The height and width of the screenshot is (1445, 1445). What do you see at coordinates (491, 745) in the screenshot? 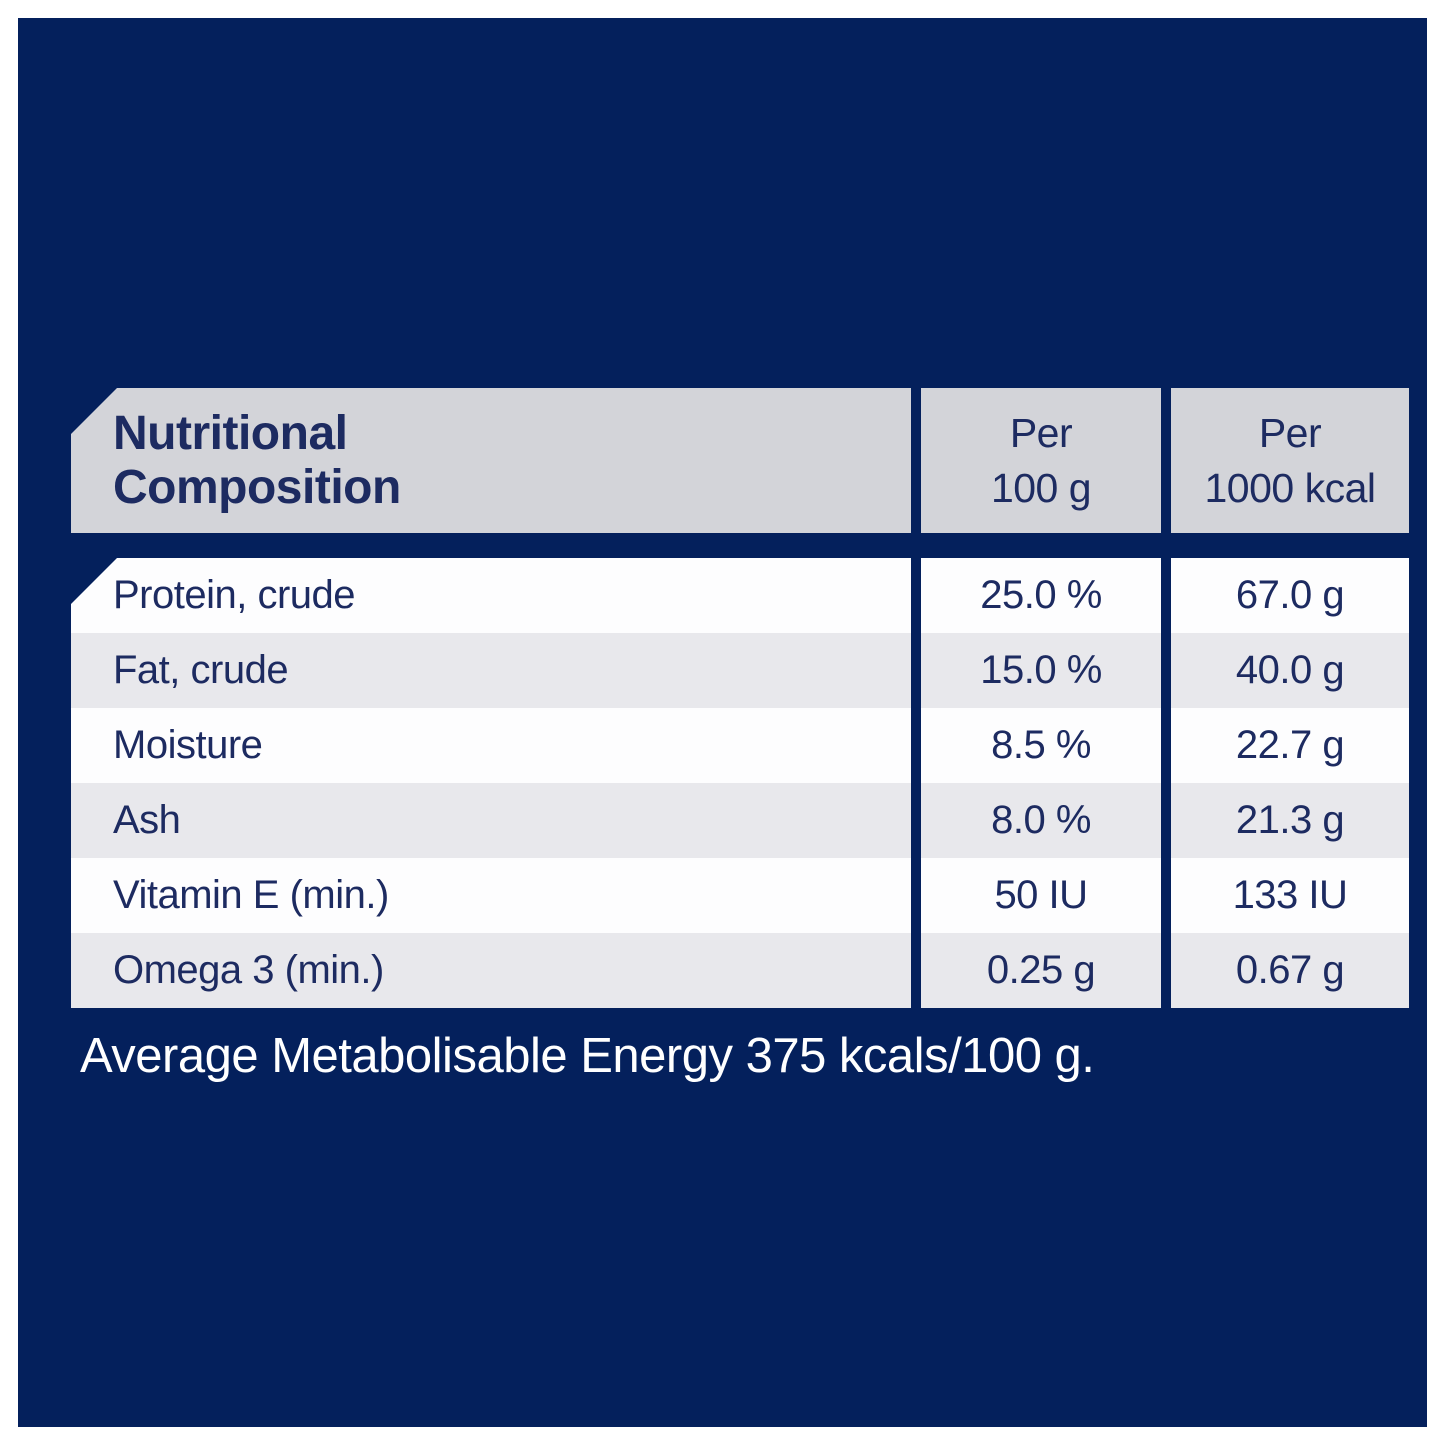
I see `row-label: Moisture` at bounding box center [491, 745].